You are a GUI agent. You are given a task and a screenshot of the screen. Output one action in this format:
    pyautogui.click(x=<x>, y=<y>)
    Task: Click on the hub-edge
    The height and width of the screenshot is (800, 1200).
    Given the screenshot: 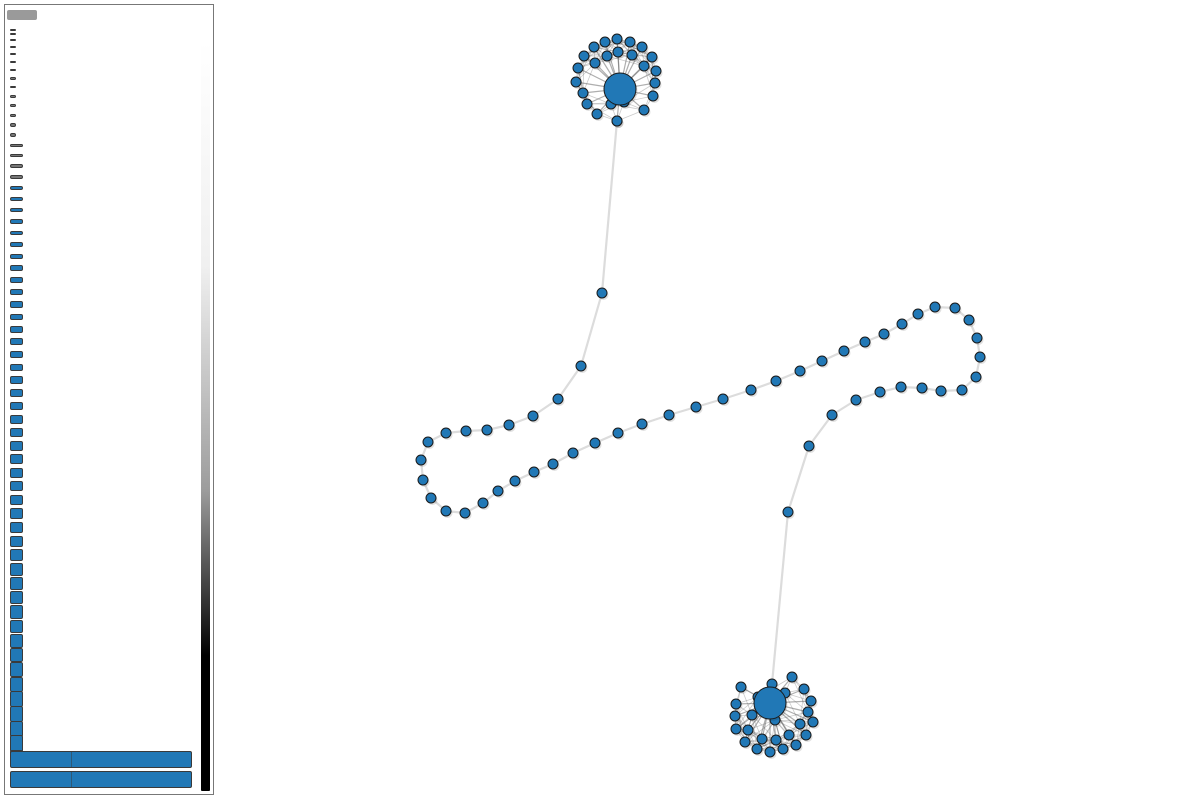 What is the action you would take?
    pyautogui.click(x=740, y=723)
    